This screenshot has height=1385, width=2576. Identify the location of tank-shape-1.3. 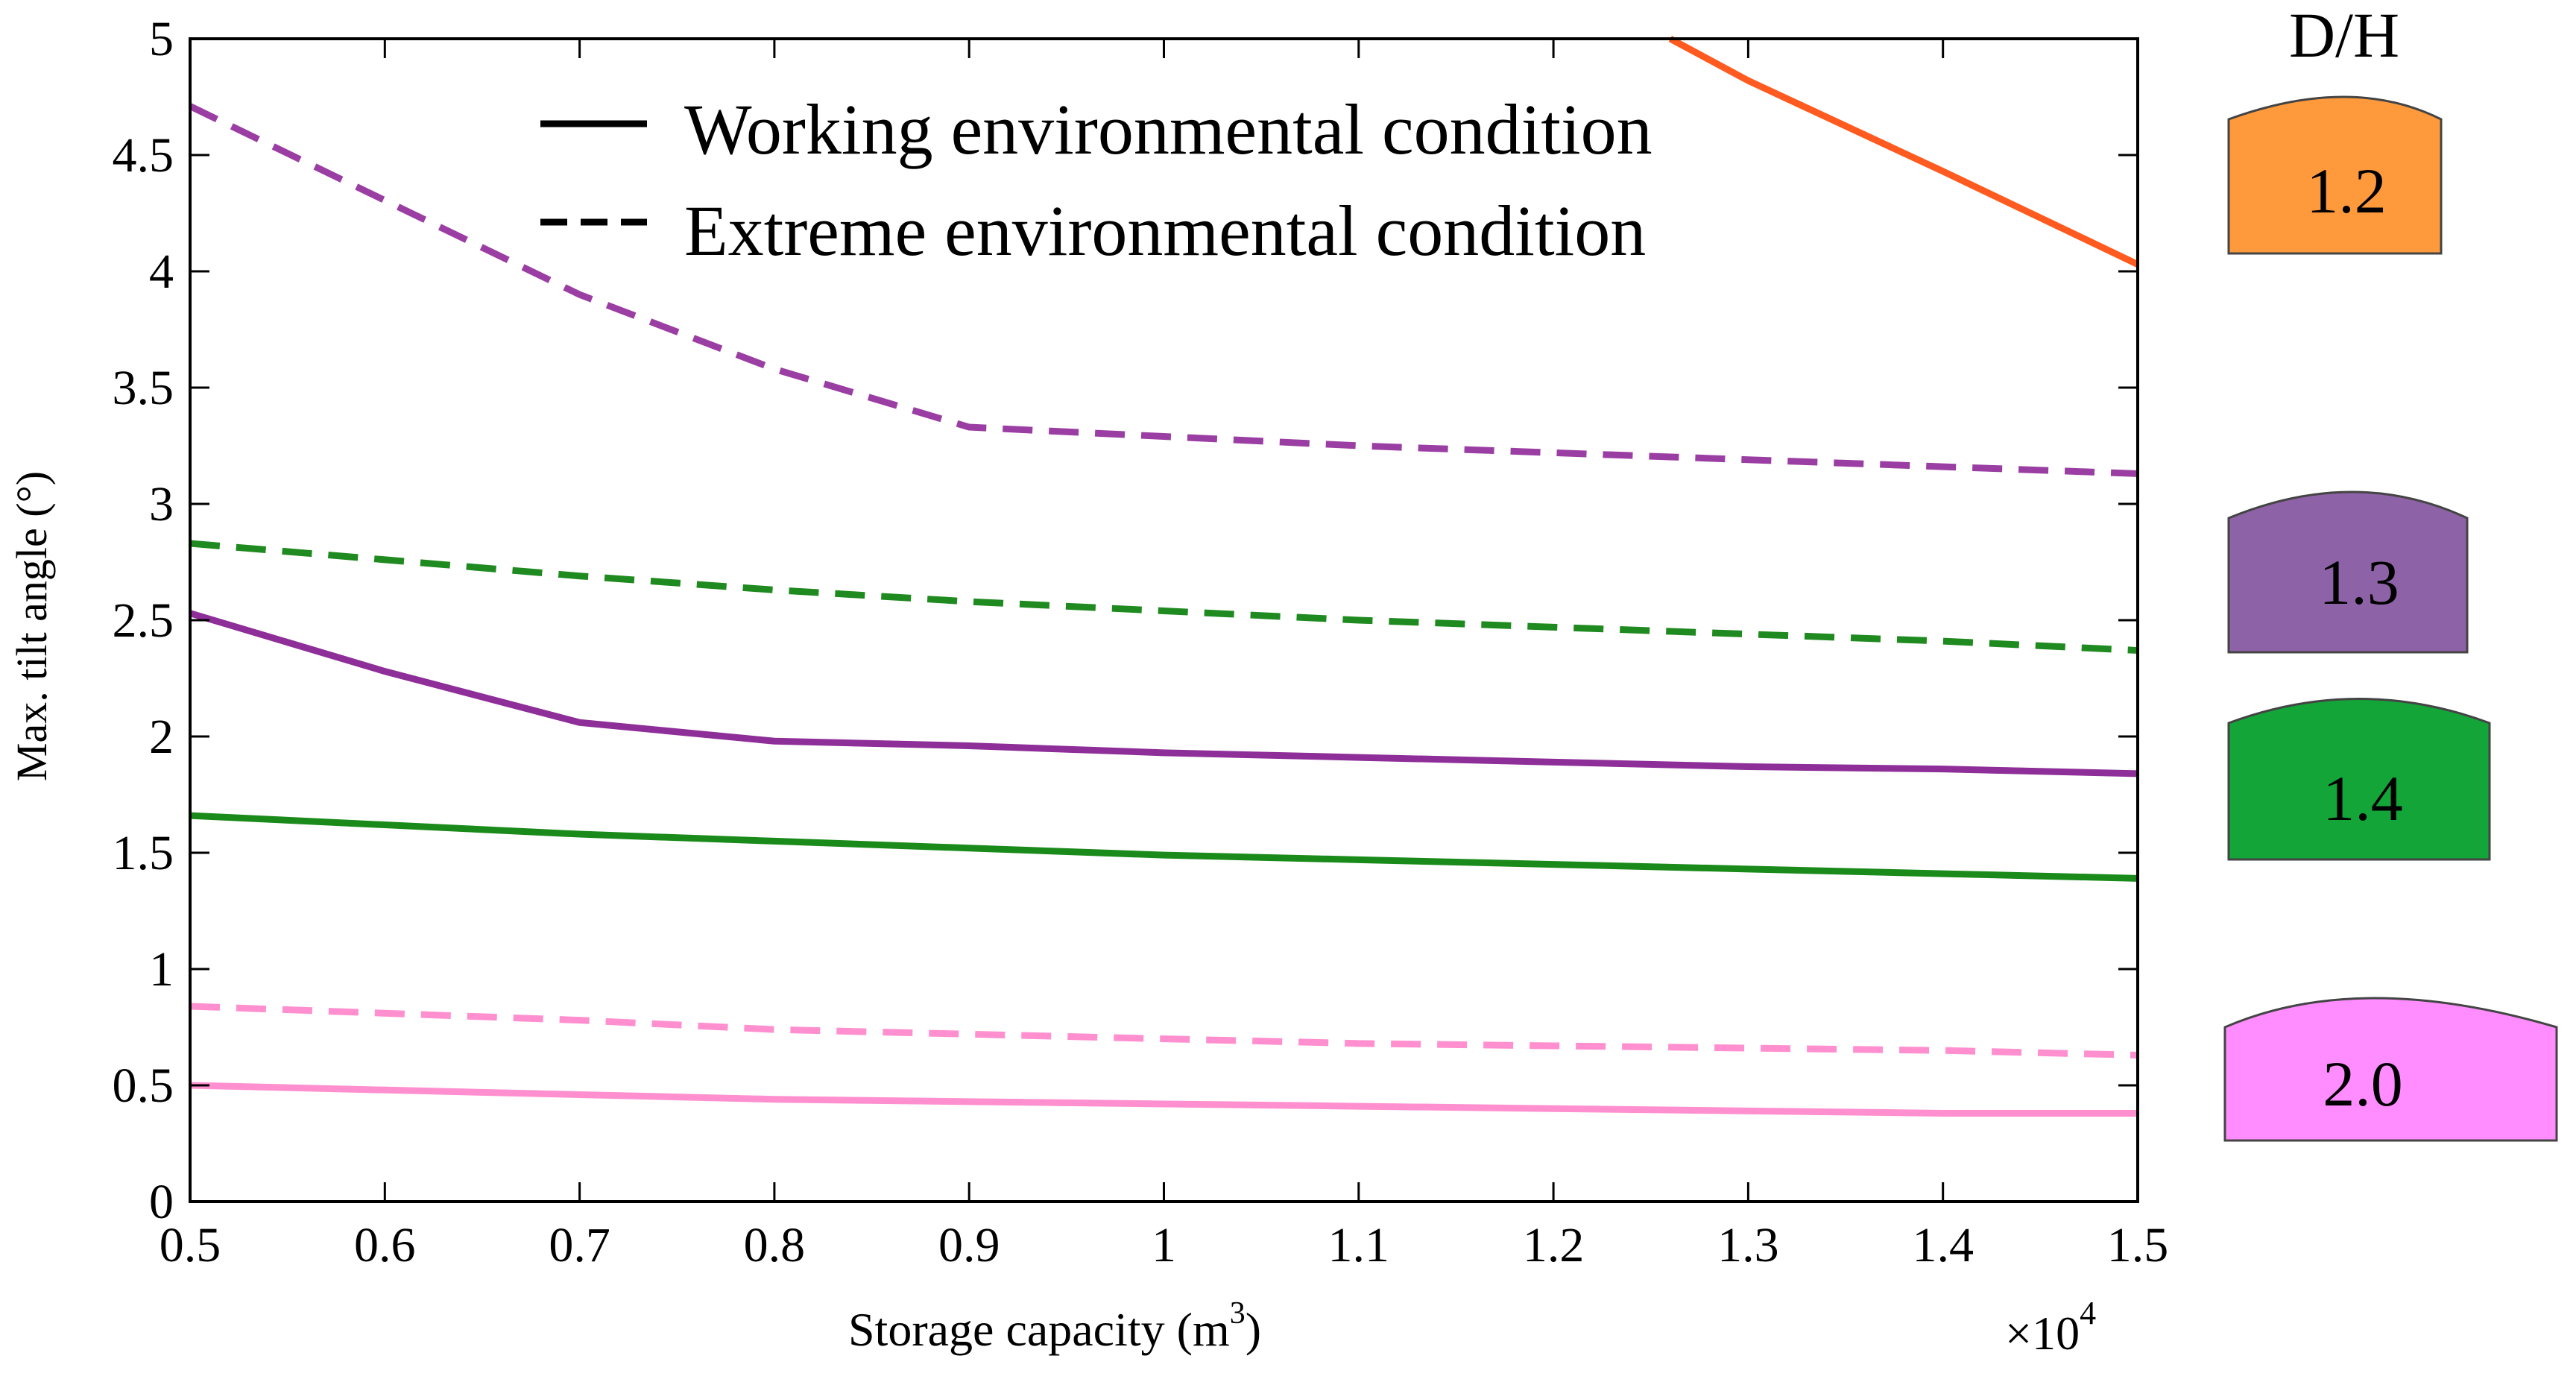
(2348, 572).